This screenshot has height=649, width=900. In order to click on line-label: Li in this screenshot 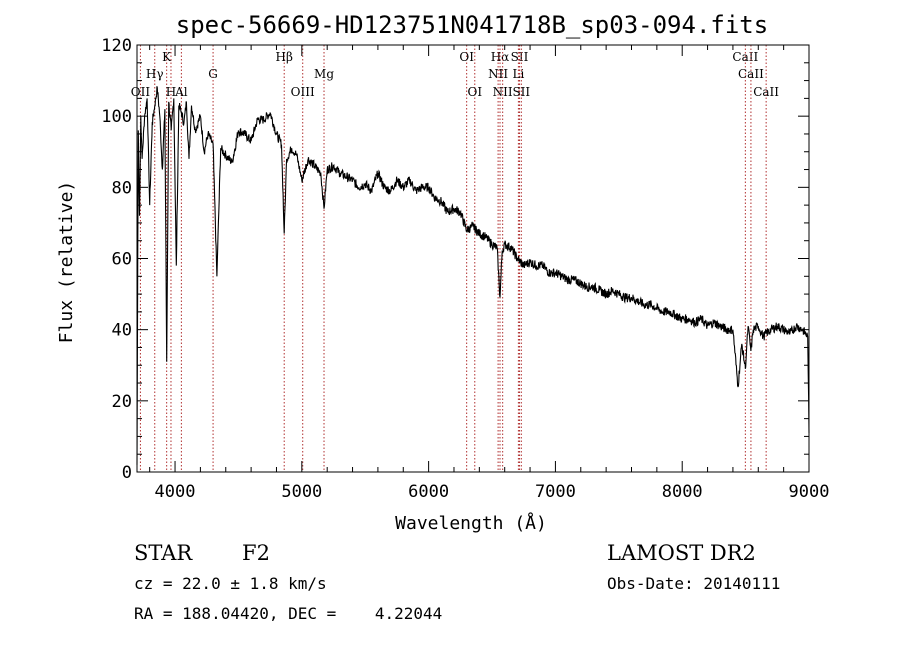, I will do `click(518, 74)`.